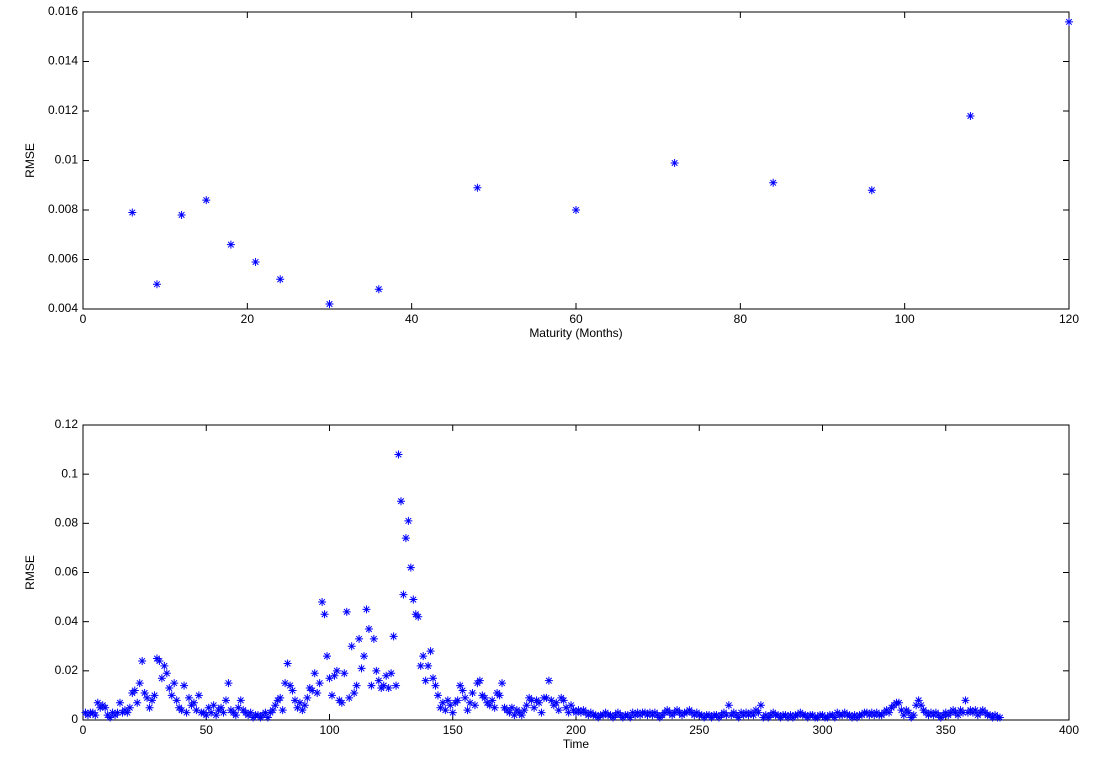  I want to click on x-tick-label: 60, so click(576, 319).